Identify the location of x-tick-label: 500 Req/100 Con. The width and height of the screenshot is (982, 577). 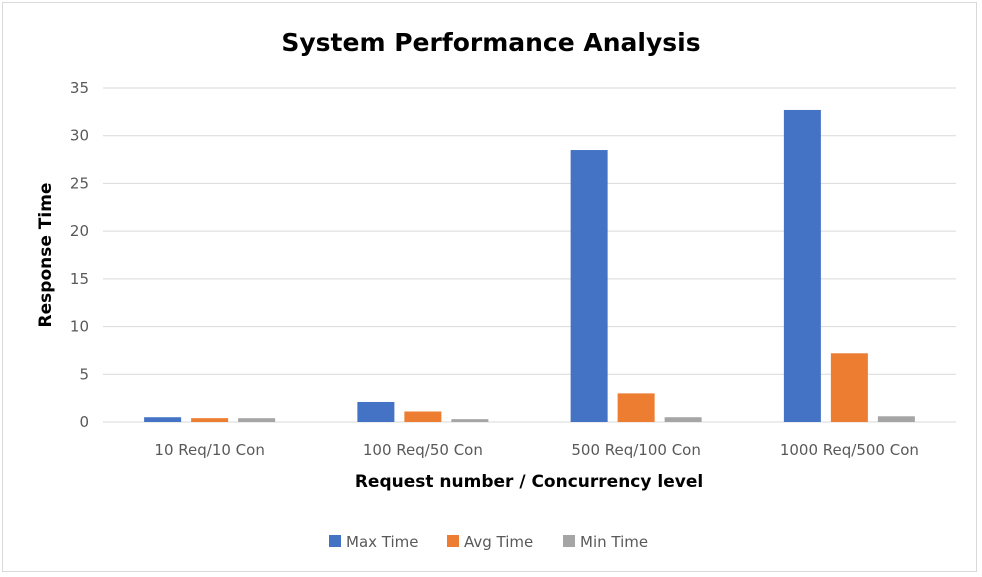
(636, 450).